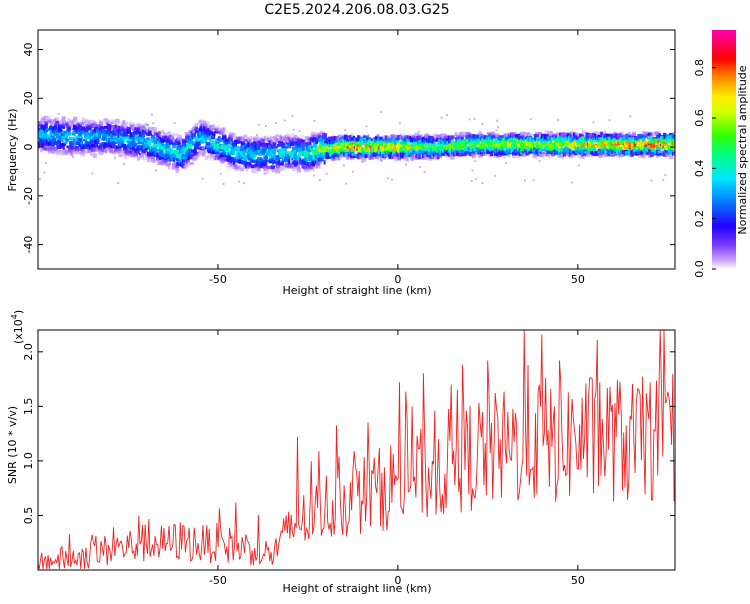 The image size is (750, 604). Describe the element at coordinates (356, 588) in the screenshot. I see `snr-xlabel: Height of straight line (km)` at that location.